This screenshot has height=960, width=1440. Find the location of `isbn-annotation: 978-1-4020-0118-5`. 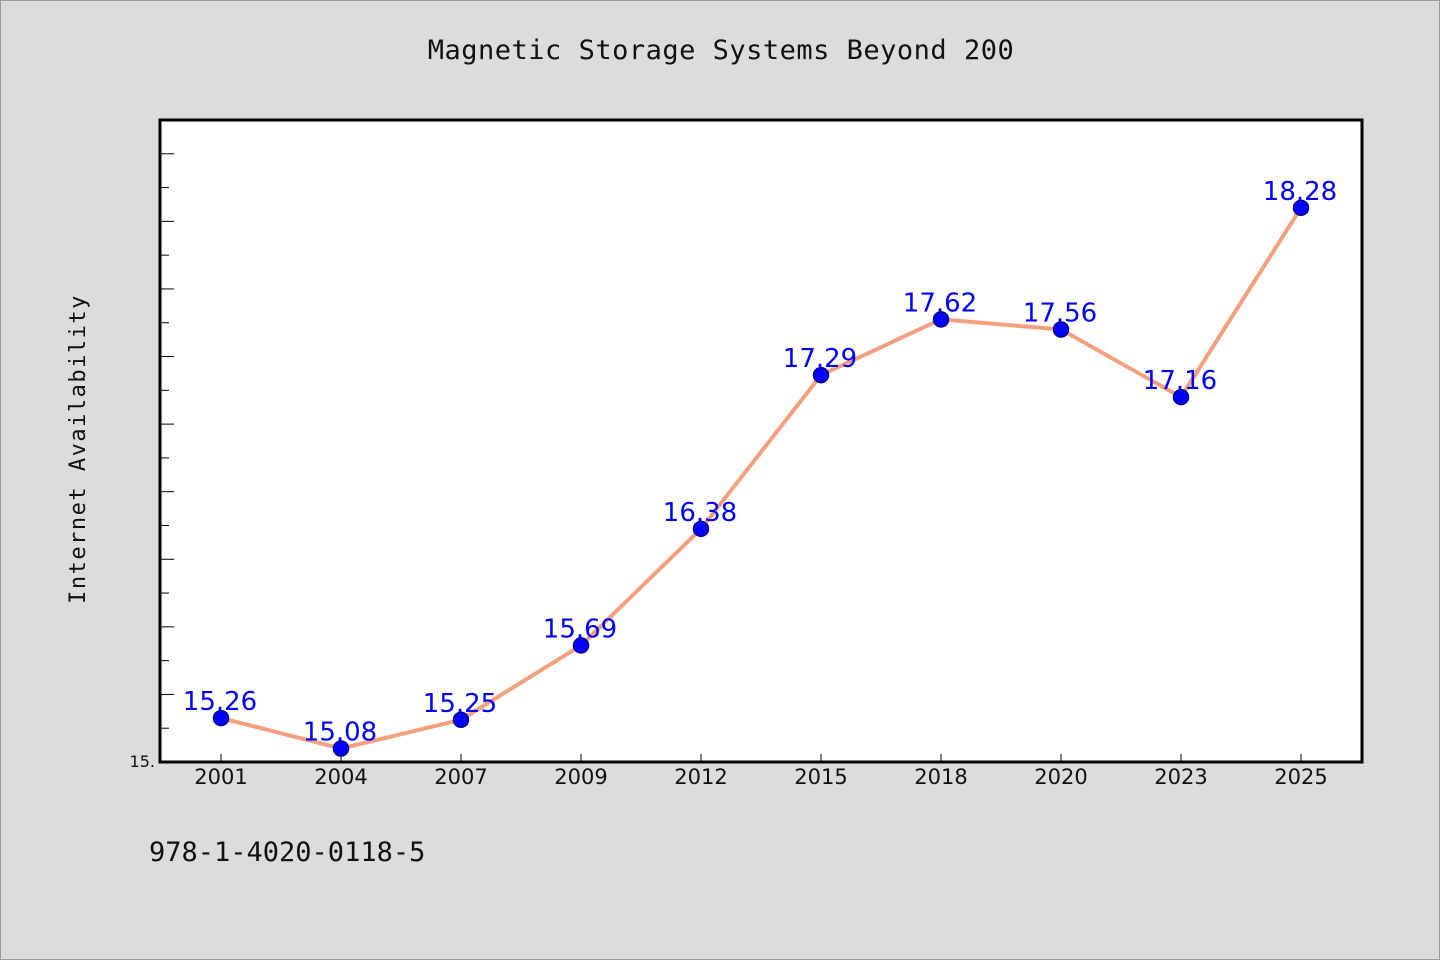

isbn-annotation: 978-1-4020-0118-5 is located at coordinates (287, 852).